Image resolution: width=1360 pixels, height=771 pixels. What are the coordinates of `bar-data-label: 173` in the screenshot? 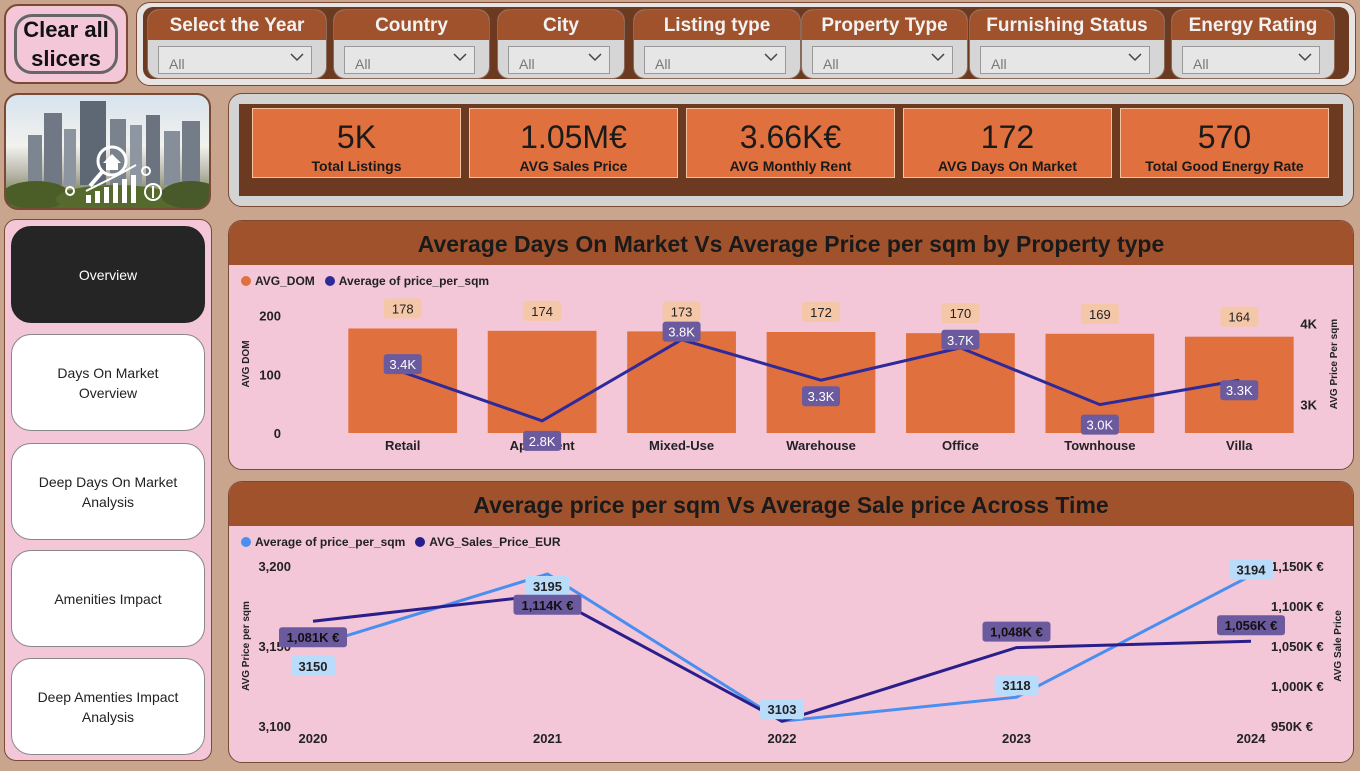 It's located at (682, 311).